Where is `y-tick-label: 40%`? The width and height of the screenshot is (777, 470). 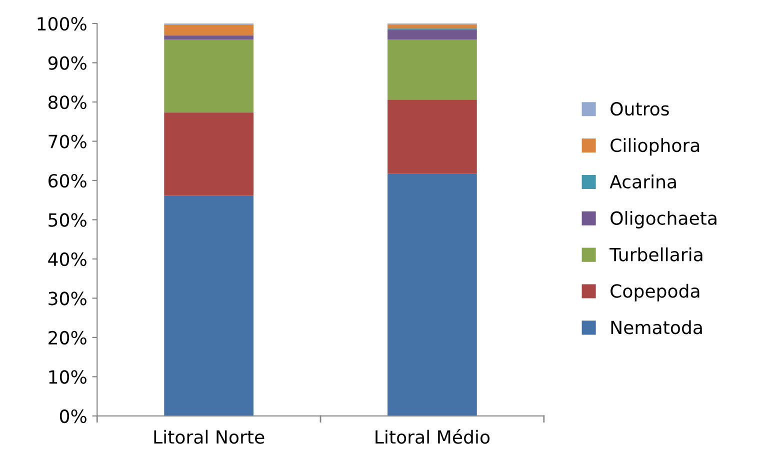
y-tick-label: 40% is located at coordinates (67, 259).